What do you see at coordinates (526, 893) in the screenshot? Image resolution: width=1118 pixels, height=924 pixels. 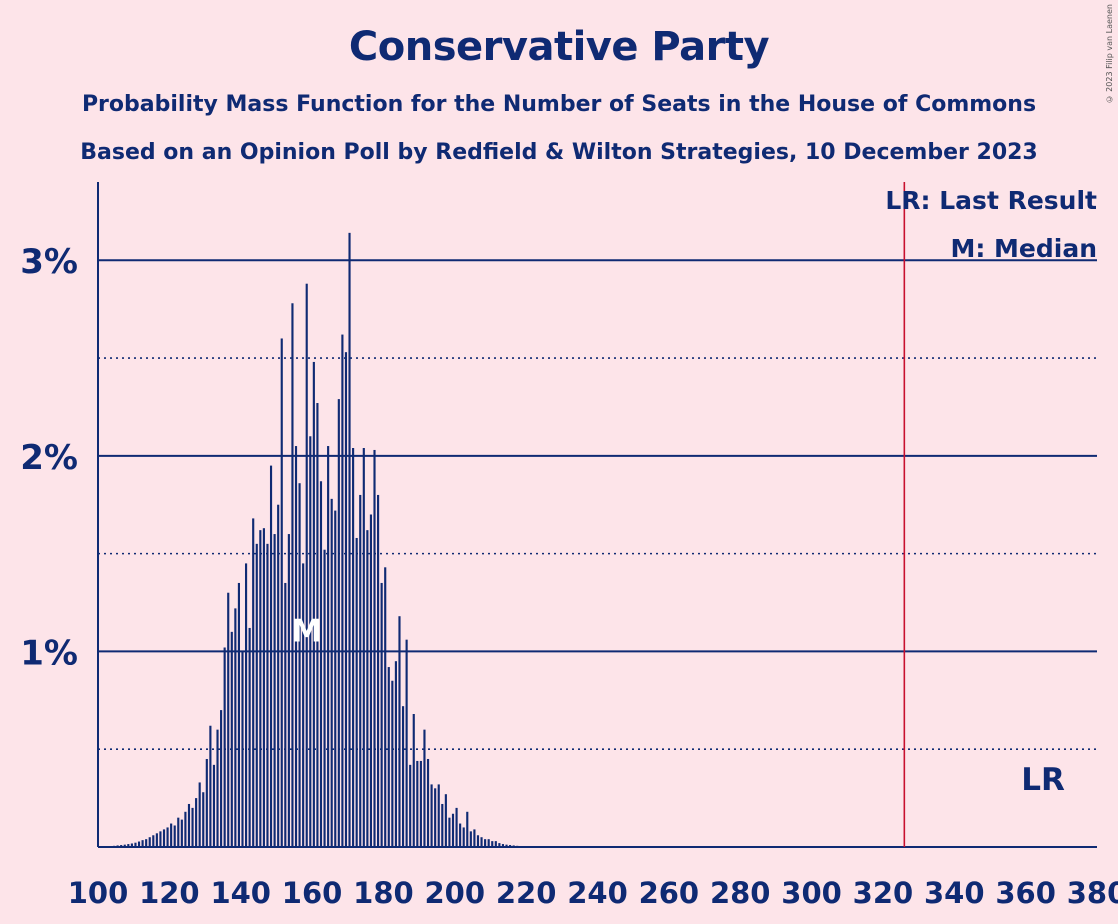 I see `x-tick-label-220: 220` at bounding box center [526, 893].